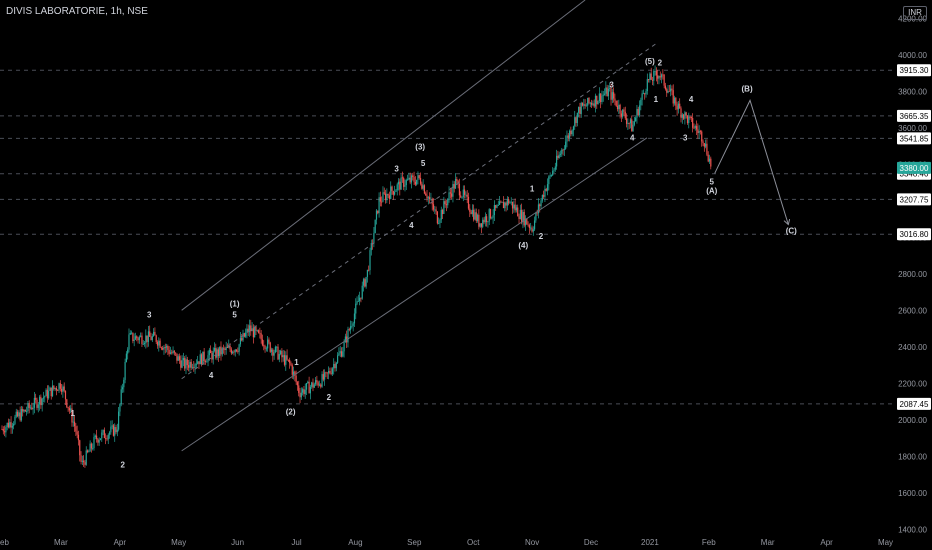 The height and width of the screenshot is (550, 932). Describe the element at coordinates (914, 234) in the screenshot. I see `price-level-tag` at that location.